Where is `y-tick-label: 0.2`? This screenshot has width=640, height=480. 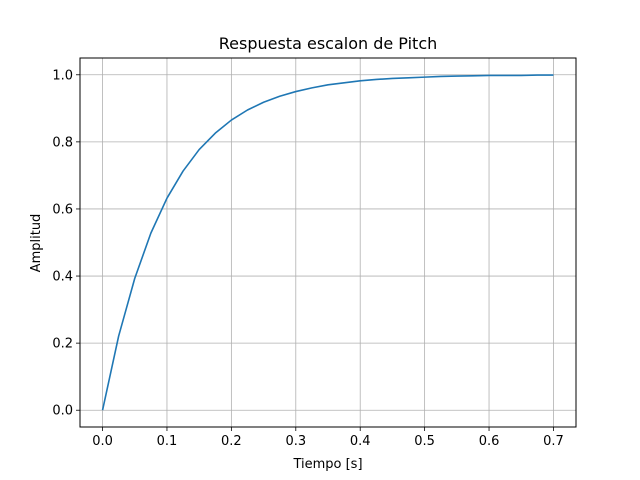 y-tick-label: 0.2 is located at coordinates (62, 344).